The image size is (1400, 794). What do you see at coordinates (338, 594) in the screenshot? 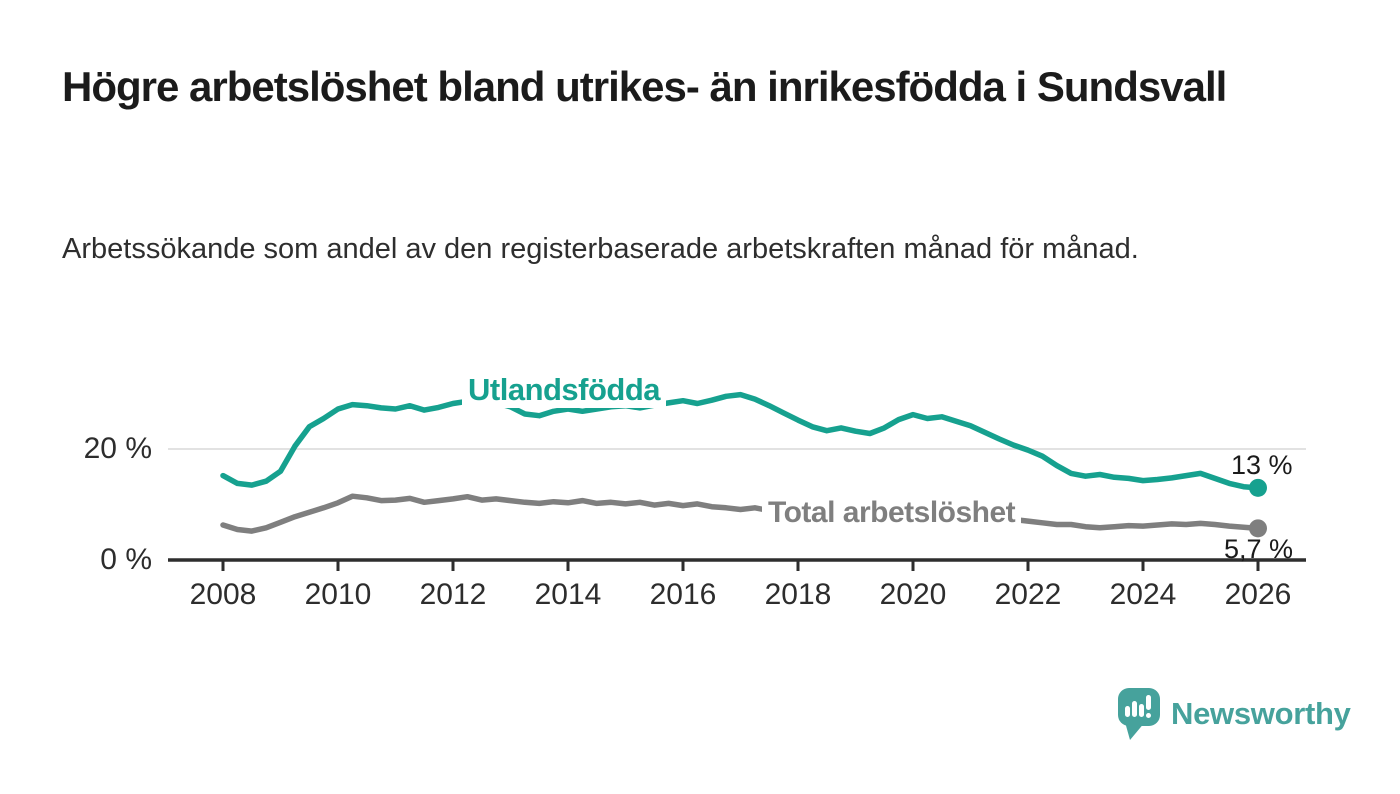
I see `x-axis-label: 2010` at bounding box center [338, 594].